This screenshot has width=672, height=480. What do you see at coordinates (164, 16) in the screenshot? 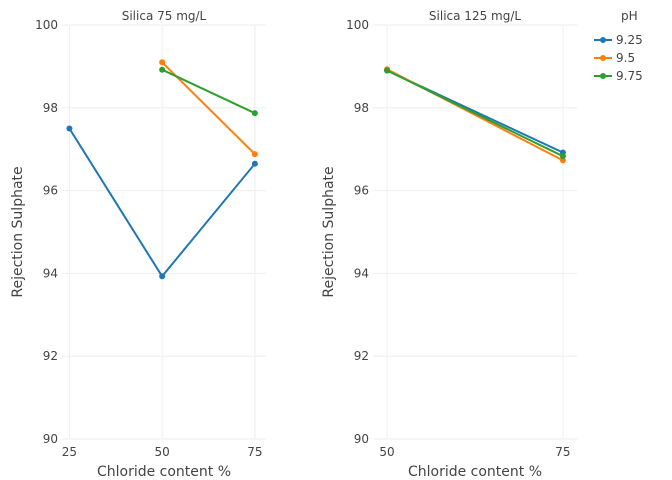
I see `panel-title: Silica 75 mg/L` at bounding box center [164, 16].